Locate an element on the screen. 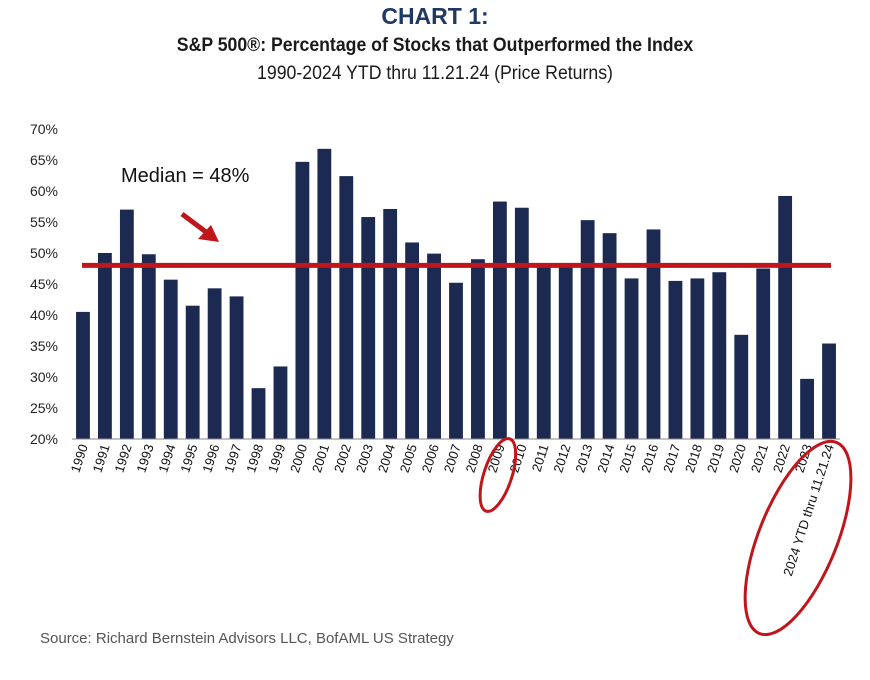 This screenshot has width=870, height=680. x-tick-label: 1994 is located at coordinates (166, 458).